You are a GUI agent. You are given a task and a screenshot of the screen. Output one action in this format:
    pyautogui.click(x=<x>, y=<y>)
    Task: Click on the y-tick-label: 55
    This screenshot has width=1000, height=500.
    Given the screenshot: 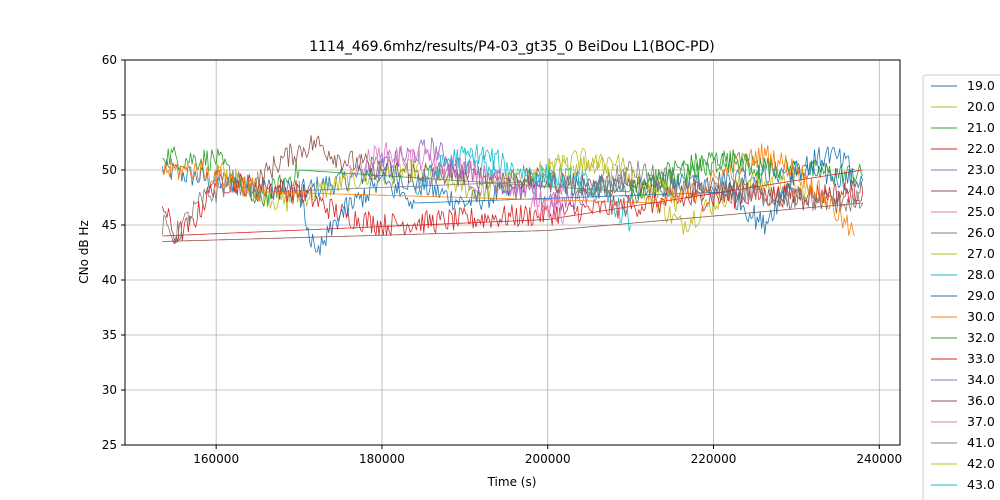 What is the action you would take?
    pyautogui.click(x=109, y=115)
    